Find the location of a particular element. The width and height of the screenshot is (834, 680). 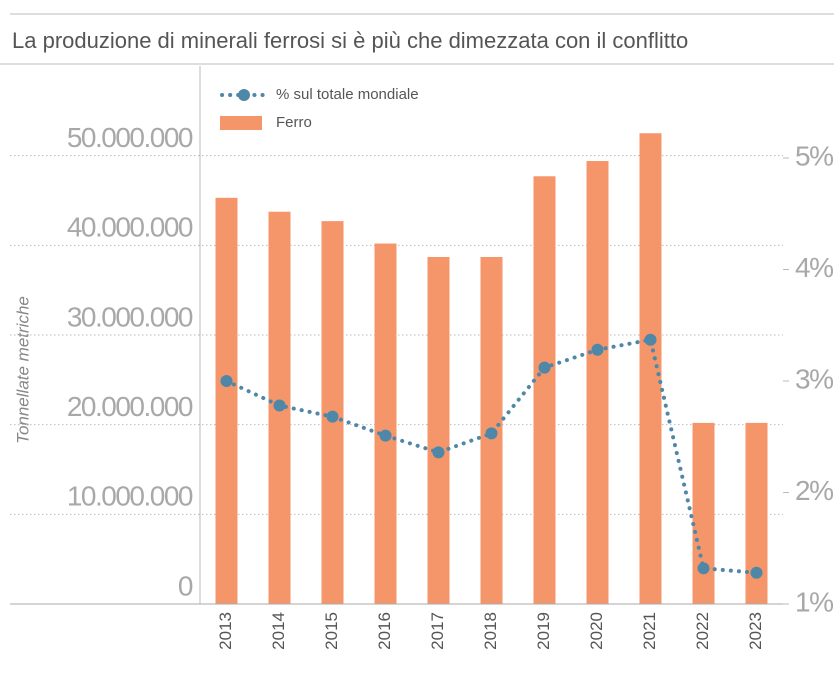

legend-label: Ferro is located at coordinates (294, 122).